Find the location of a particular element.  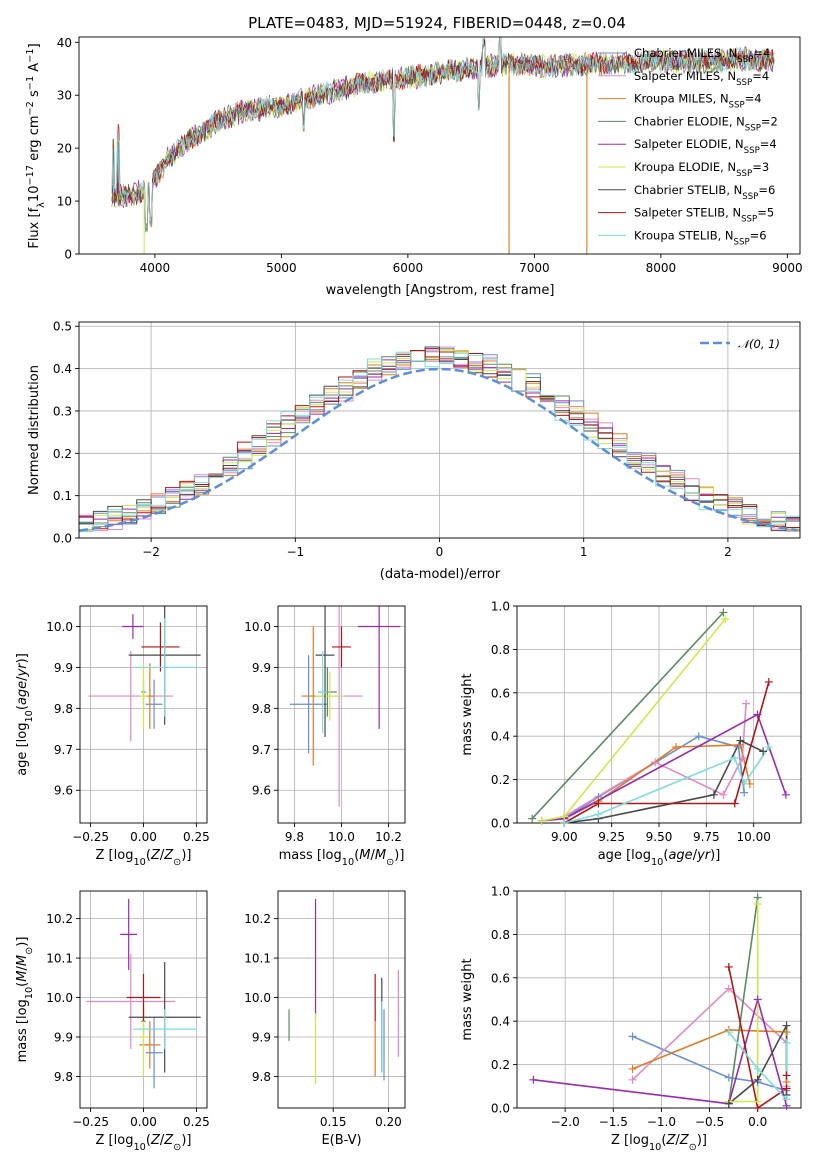

histogram-kroupa-stelib is located at coordinates (439, 441).